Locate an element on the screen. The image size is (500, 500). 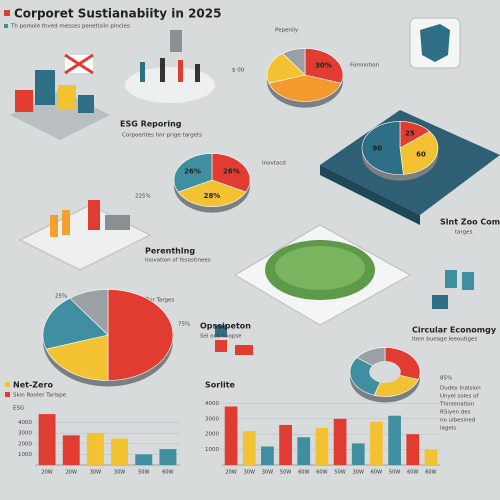
shield-icon is located at coordinates (435, 43).